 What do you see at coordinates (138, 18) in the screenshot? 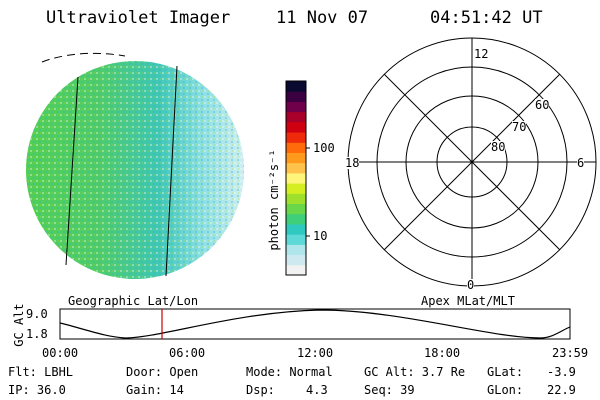
I see `instrument-title: Ultraviolet Imager` at bounding box center [138, 18].